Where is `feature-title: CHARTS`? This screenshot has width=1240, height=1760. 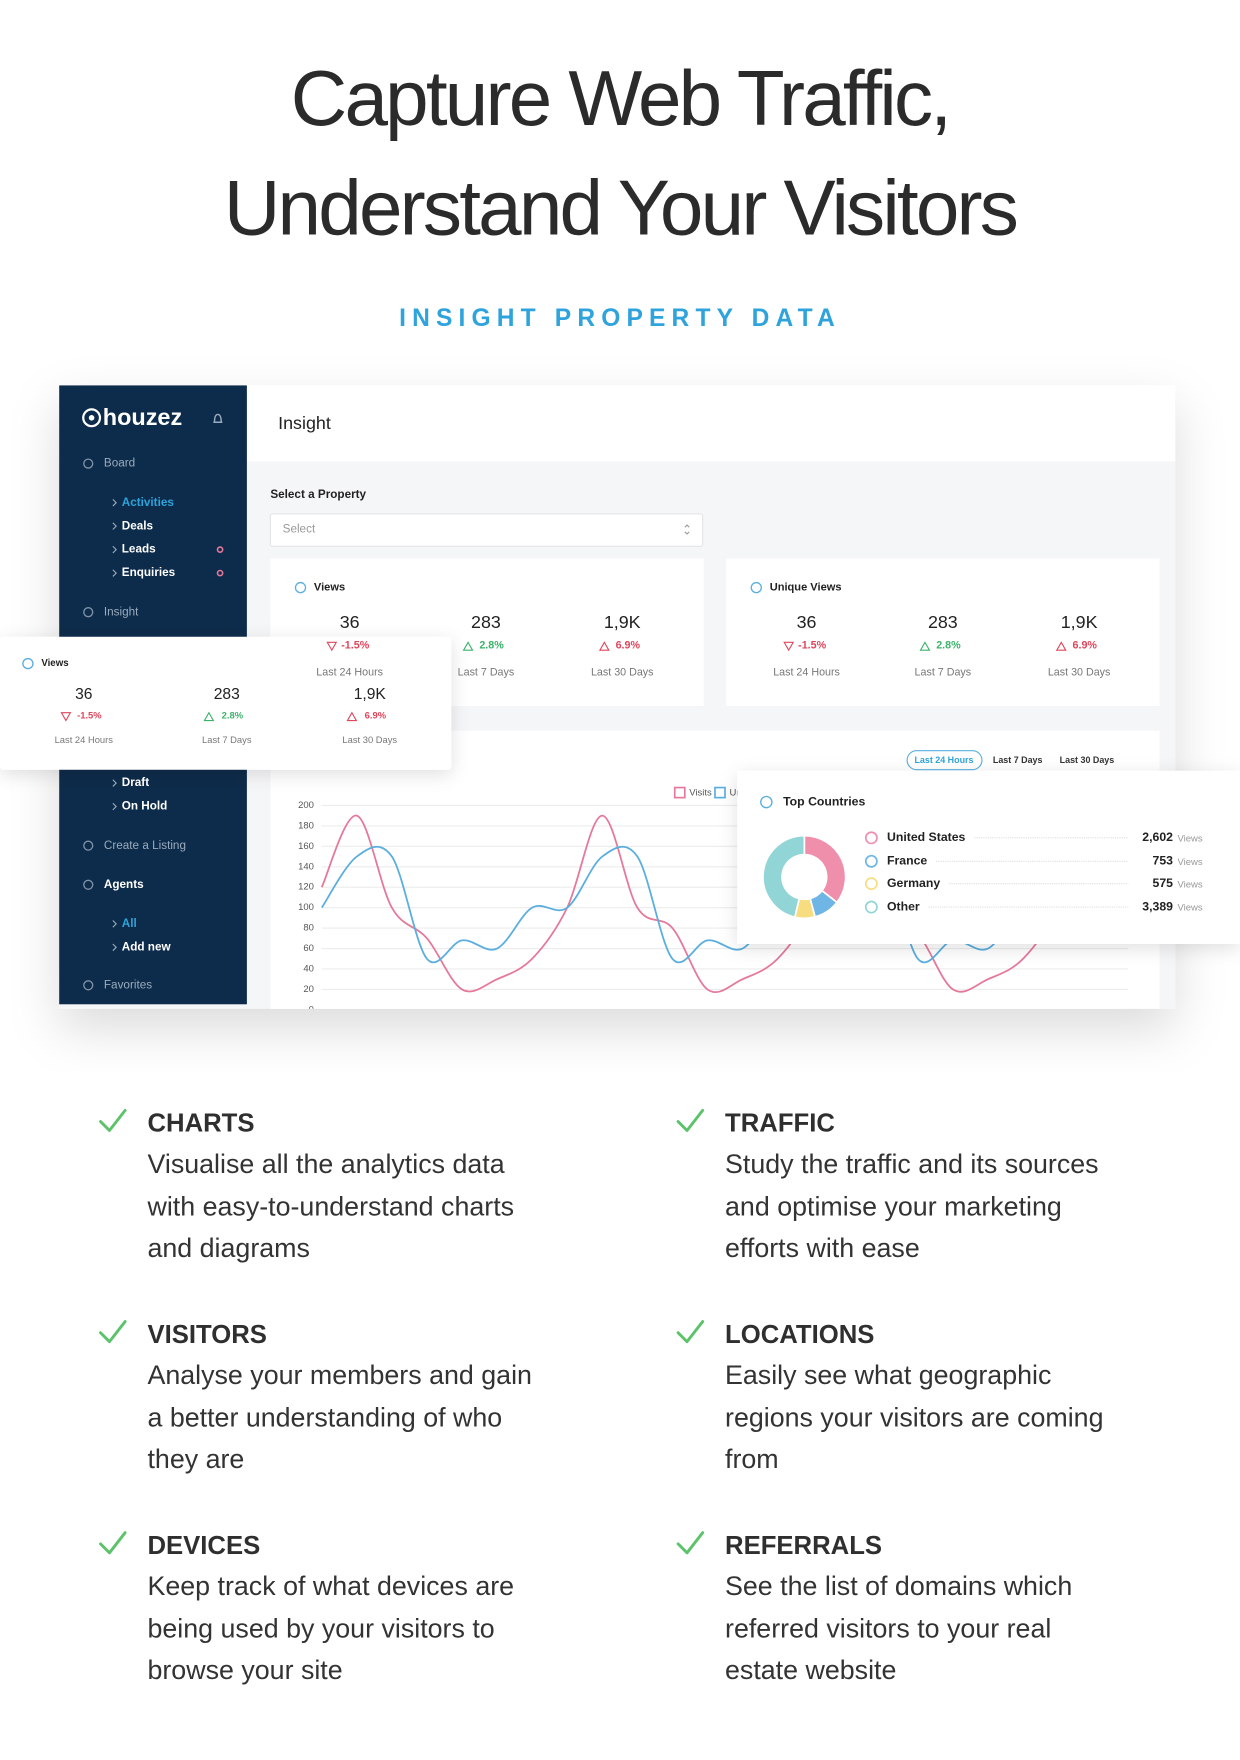 feature-title: CHARTS is located at coordinates (201, 1123).